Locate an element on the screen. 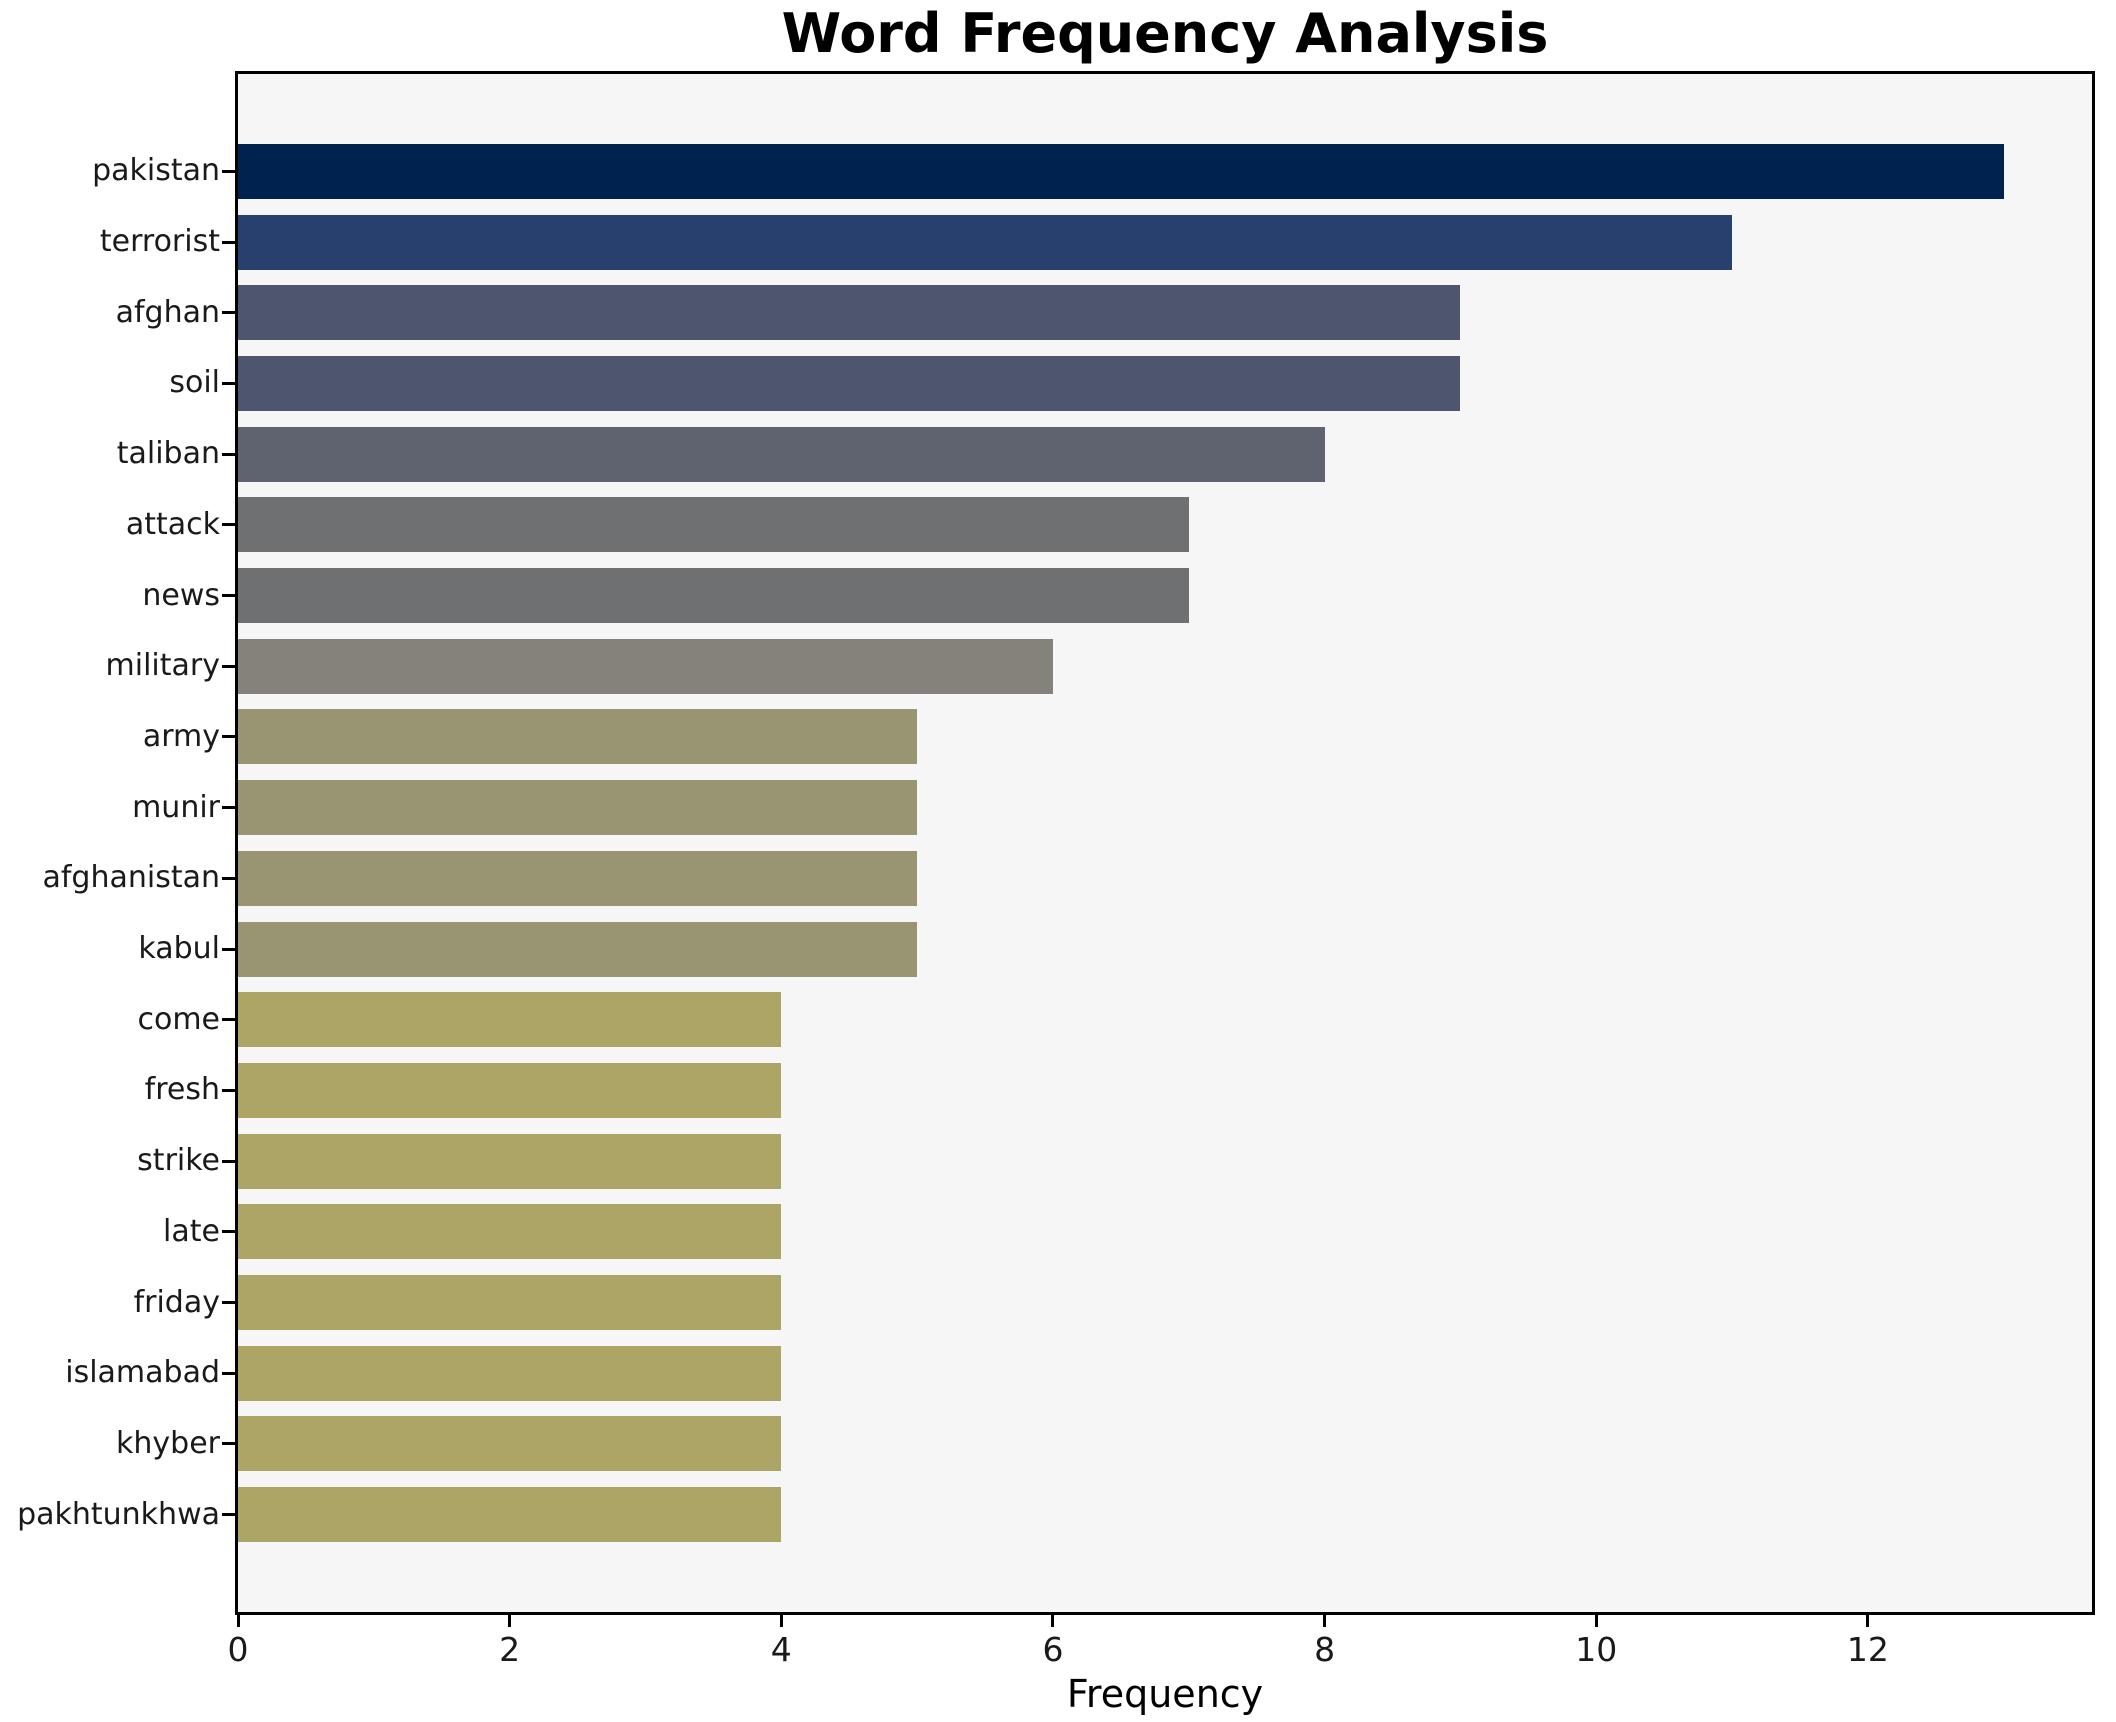  x-tick-label: 0 is located at coordinates (238, 1649).